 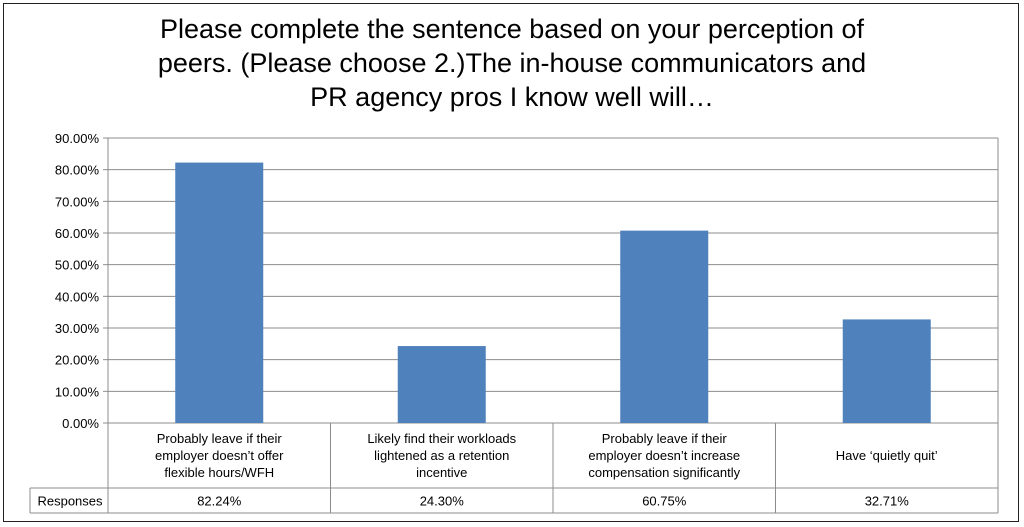 I want to click on y-tick-label: 60.00%, so click(x=77, y=233).